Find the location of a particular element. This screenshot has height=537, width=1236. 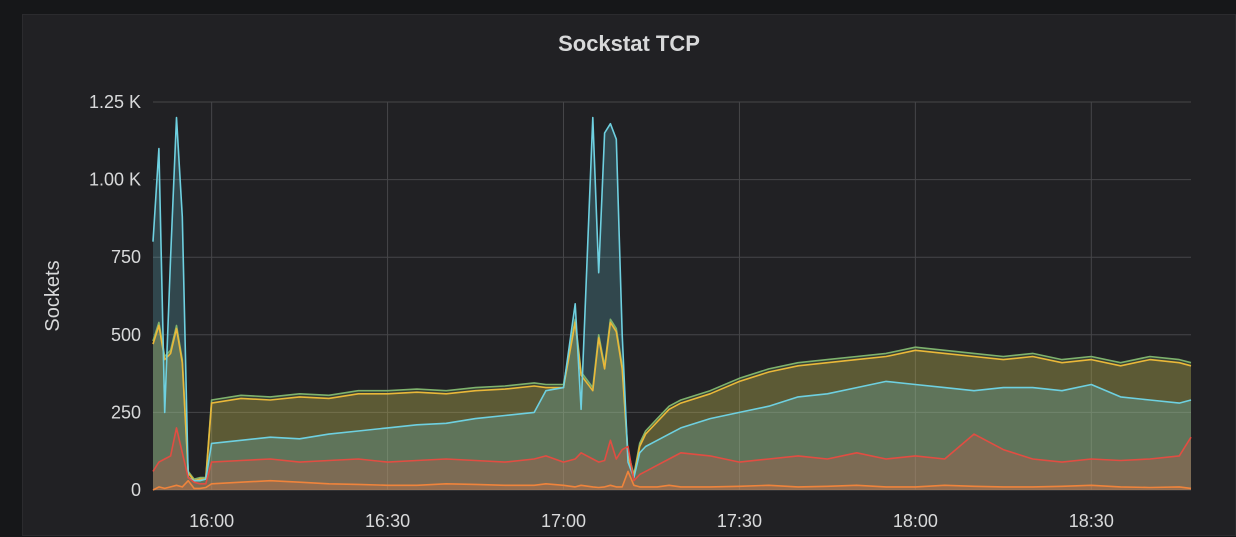

x-tick-label: 16:00 is located at coordinates (211, 521).